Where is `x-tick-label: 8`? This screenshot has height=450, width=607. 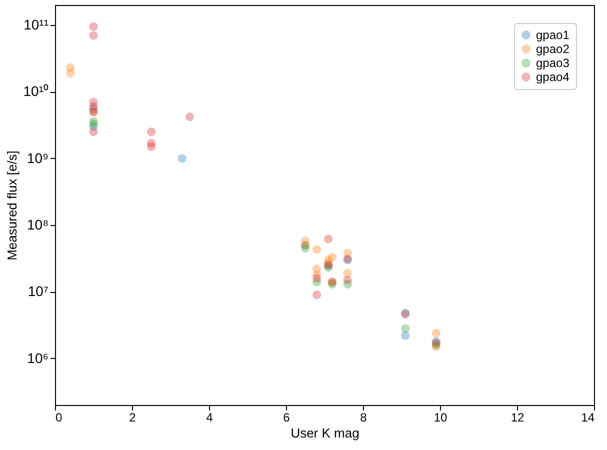 x-tick-label: 8 is located at coordinates (364, 417).